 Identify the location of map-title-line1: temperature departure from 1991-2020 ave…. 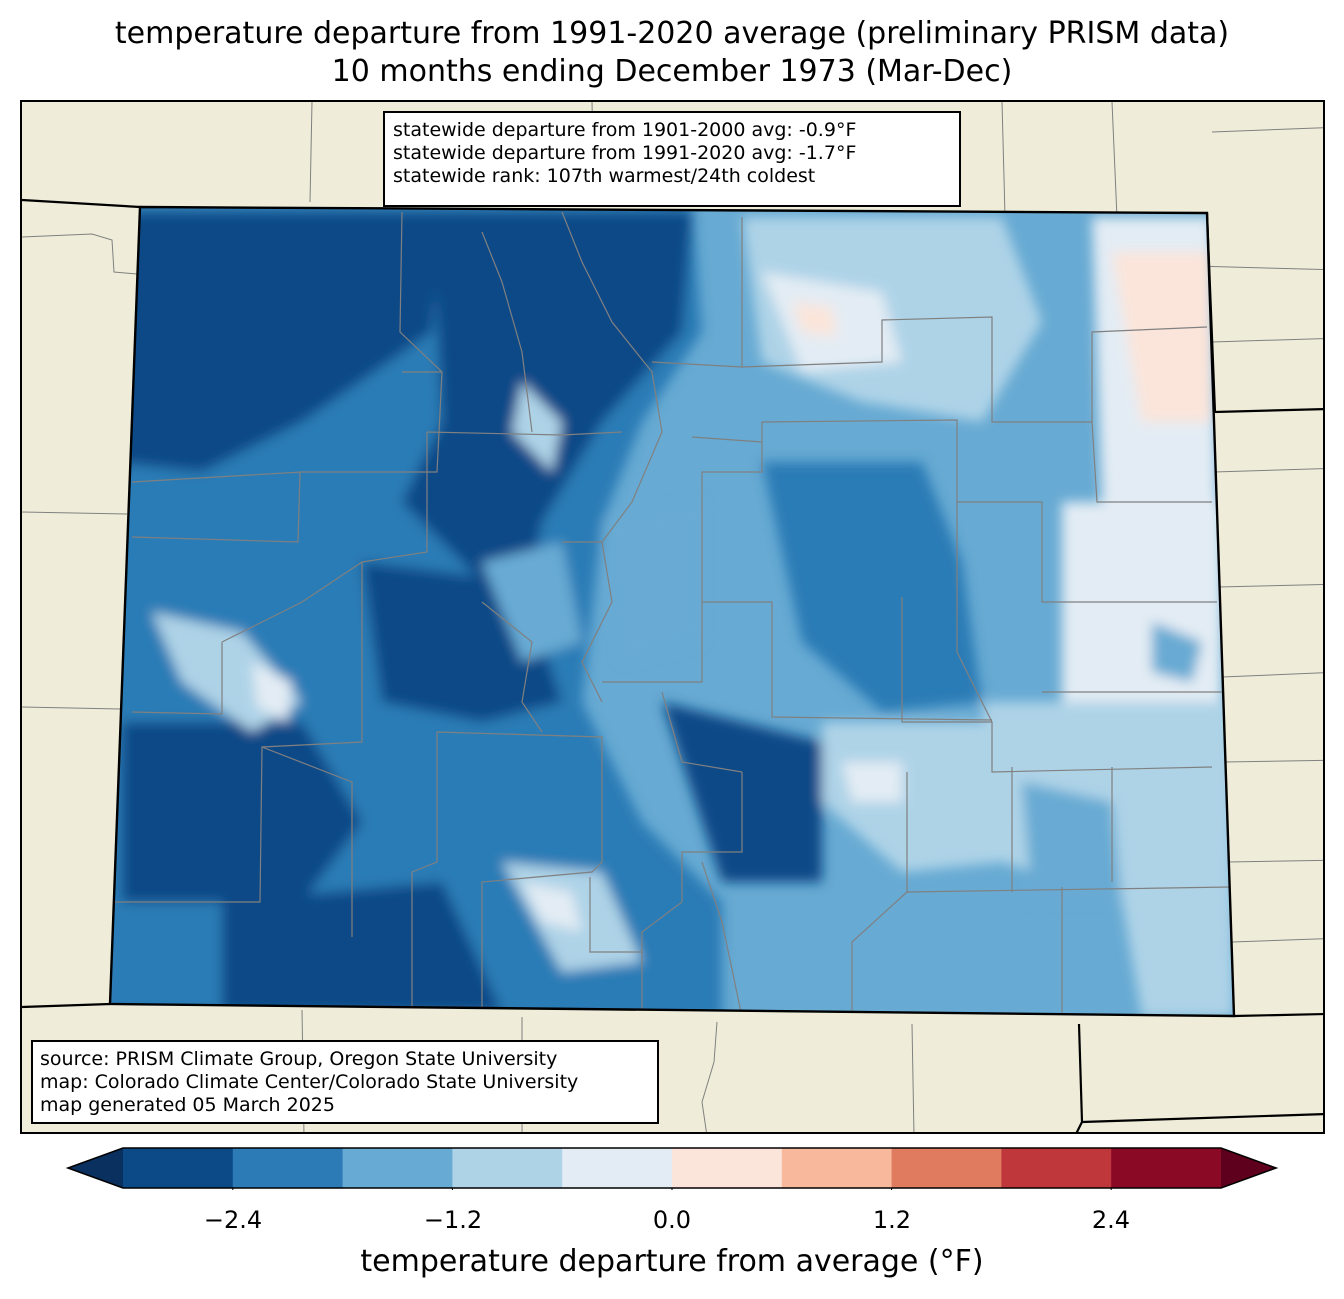
(672, 33).